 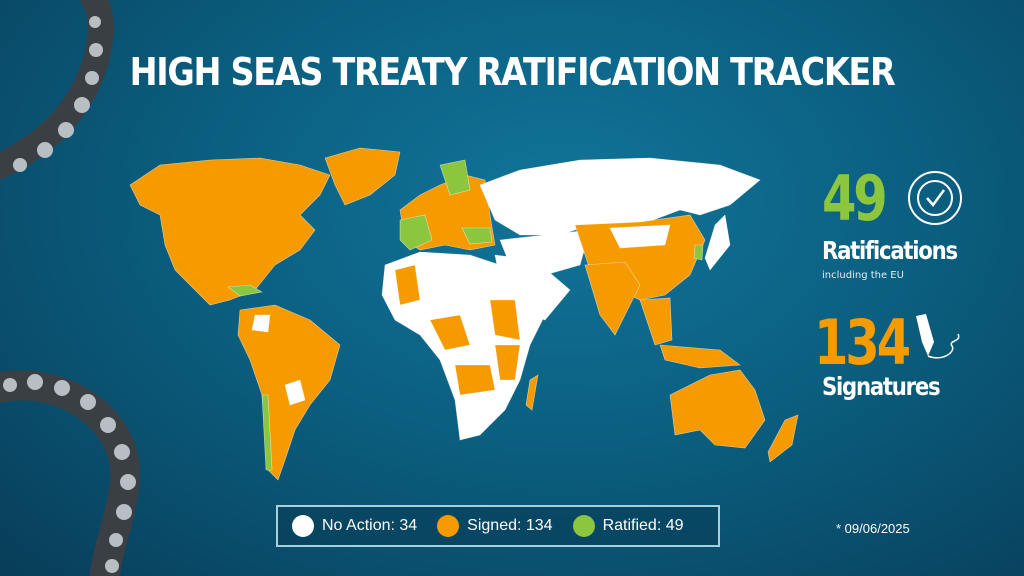 What do you see at coordinates (612, 298) in the screenshot?
I see `region-india` at bounding box center [612, 298].